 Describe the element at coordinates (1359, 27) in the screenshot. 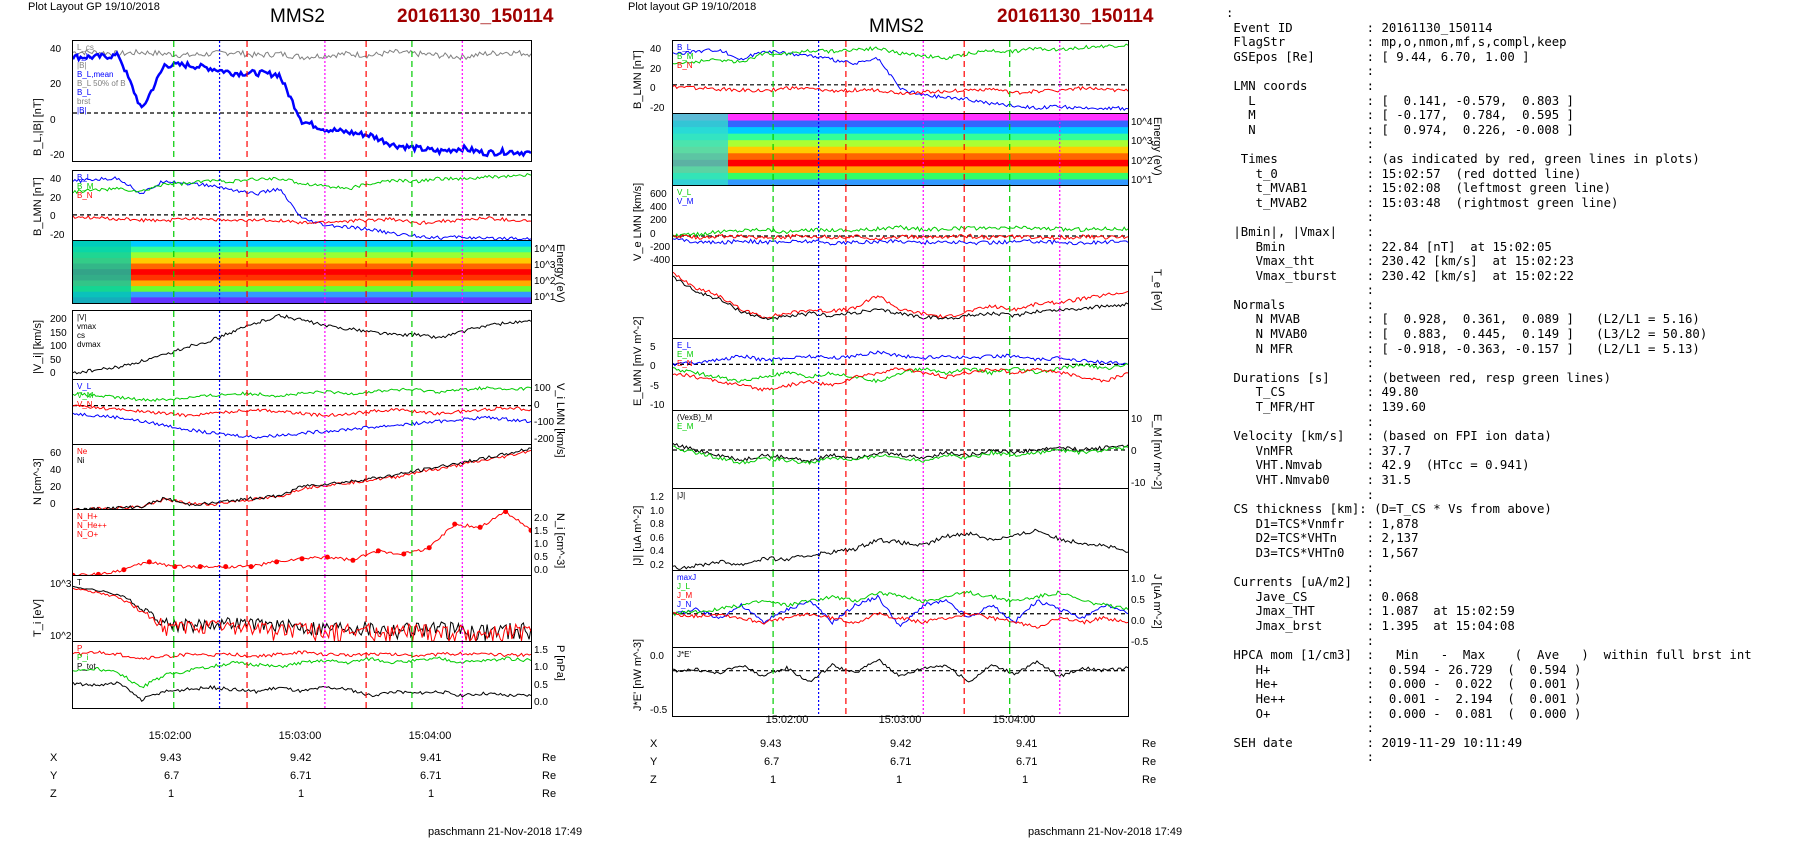

I see `summary-line: Event ID : 20161130_150114` at that location.